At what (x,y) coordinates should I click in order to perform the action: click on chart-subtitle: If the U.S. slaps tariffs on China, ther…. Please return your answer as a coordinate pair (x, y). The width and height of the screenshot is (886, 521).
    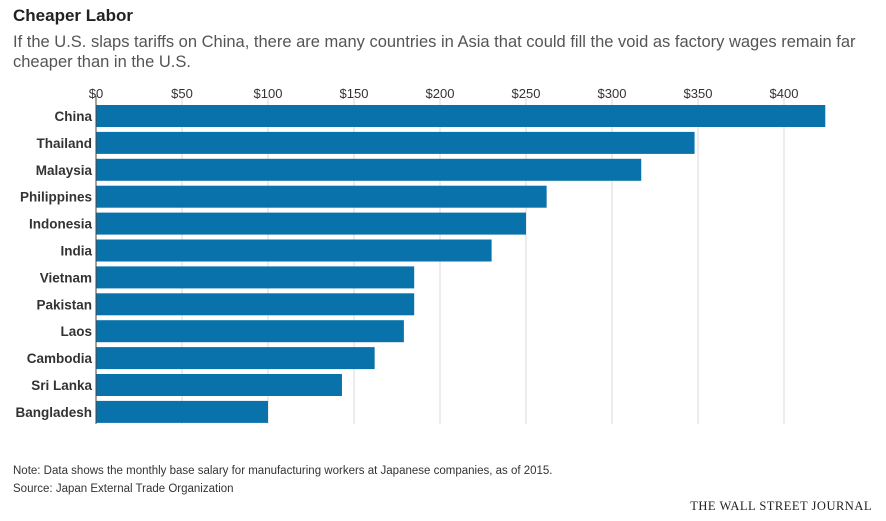
    Looking at the image, I should click on (434, 52).